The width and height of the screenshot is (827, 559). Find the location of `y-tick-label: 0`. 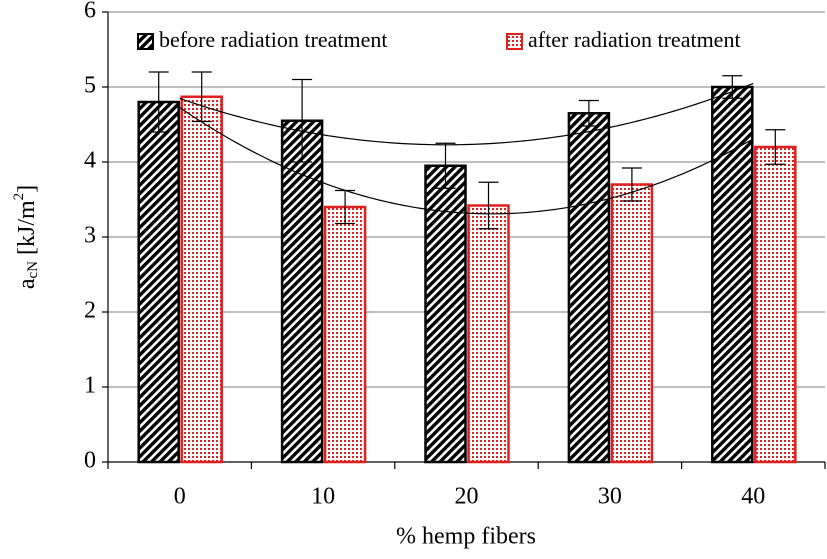

y-tick-label: 0 is located at coordinates (90, 461).